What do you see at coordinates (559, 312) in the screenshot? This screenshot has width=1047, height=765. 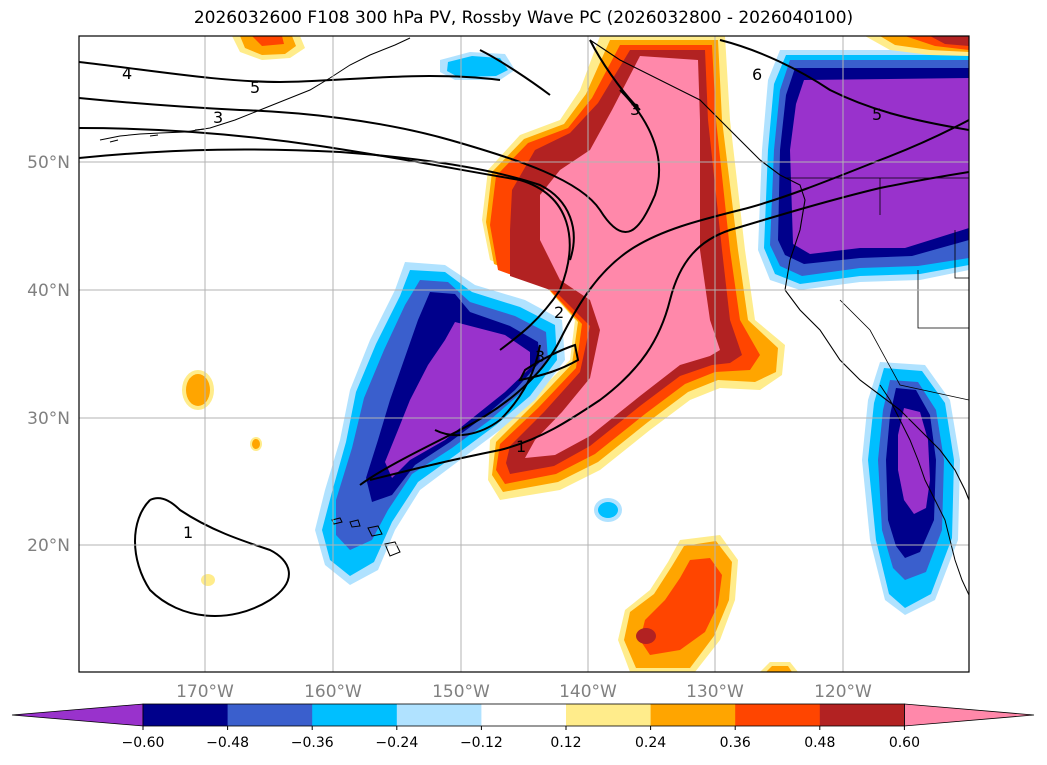 I see `svg-text: 2` at bounding box center [559, 312].